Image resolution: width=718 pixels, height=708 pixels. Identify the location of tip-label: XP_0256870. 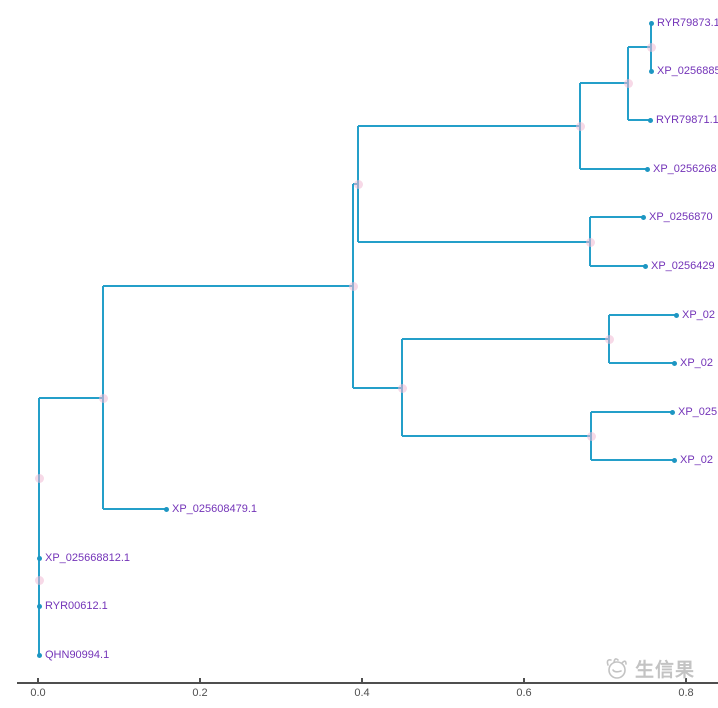
(681, 217).